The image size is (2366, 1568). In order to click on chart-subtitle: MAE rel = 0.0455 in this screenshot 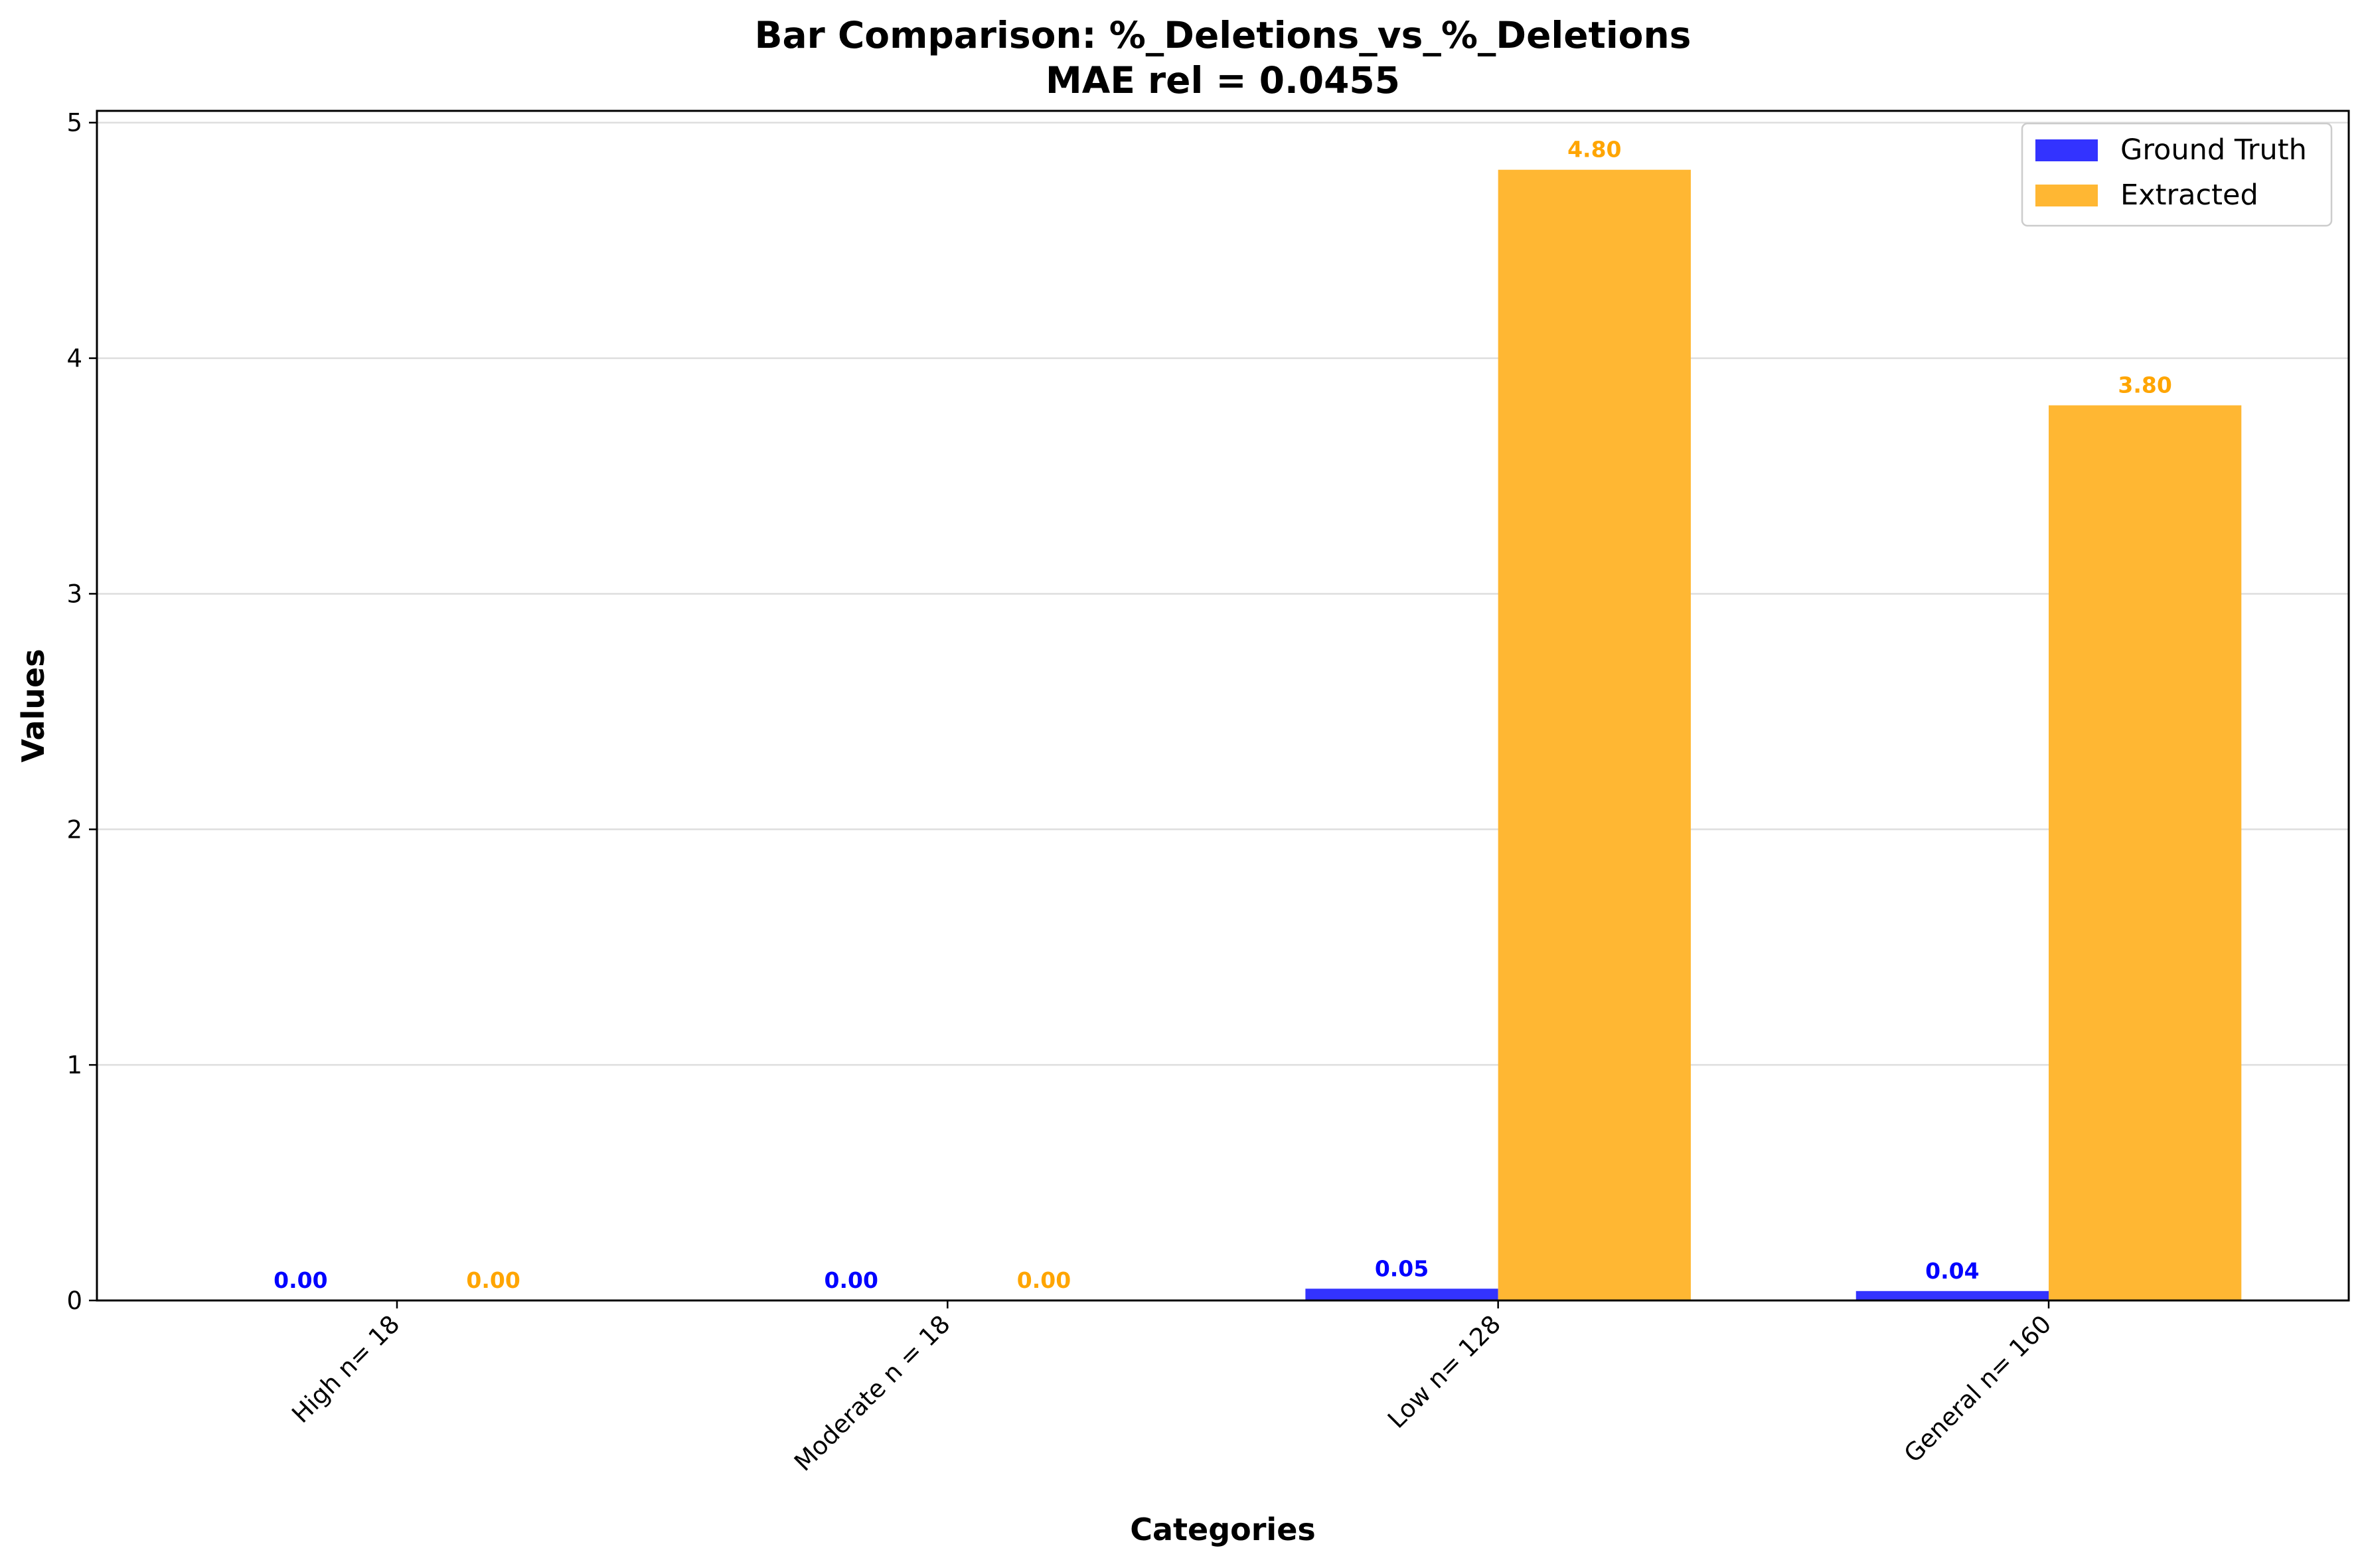, I will do `click(1223, 80)`.